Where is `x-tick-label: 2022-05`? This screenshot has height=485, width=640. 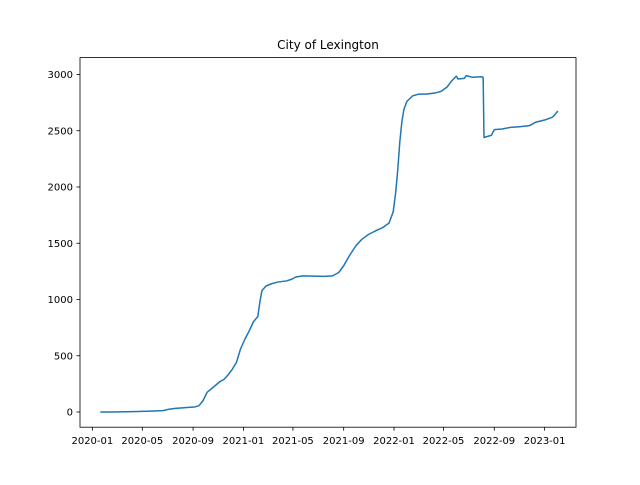 x-tick-label: 2022-05 is located at coordinates (444, 441).